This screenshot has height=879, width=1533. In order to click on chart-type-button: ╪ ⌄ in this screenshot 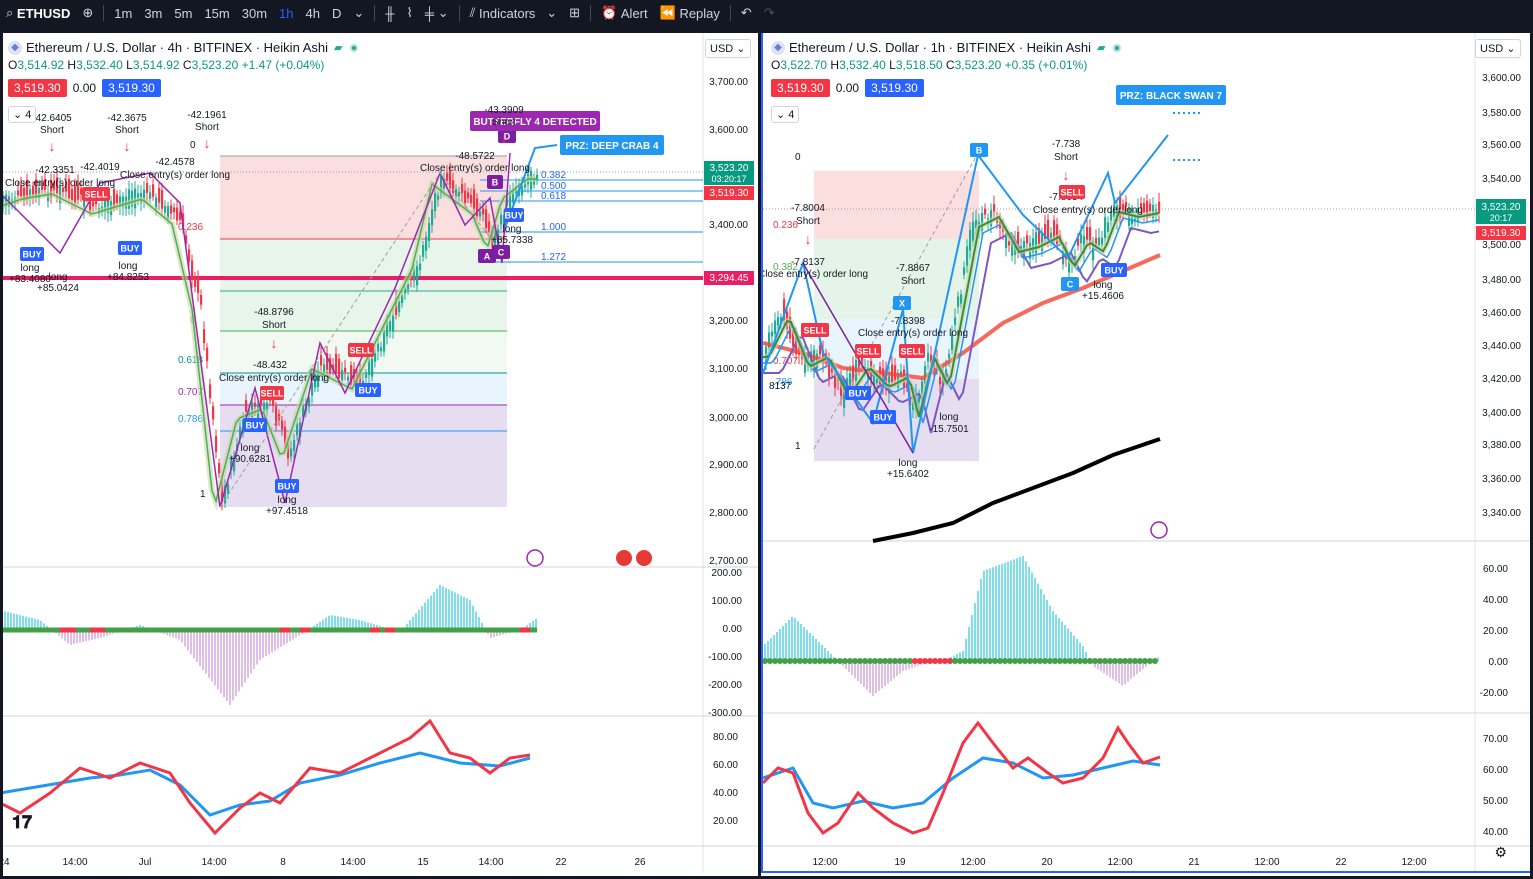, I will do `click(437, 13)`.